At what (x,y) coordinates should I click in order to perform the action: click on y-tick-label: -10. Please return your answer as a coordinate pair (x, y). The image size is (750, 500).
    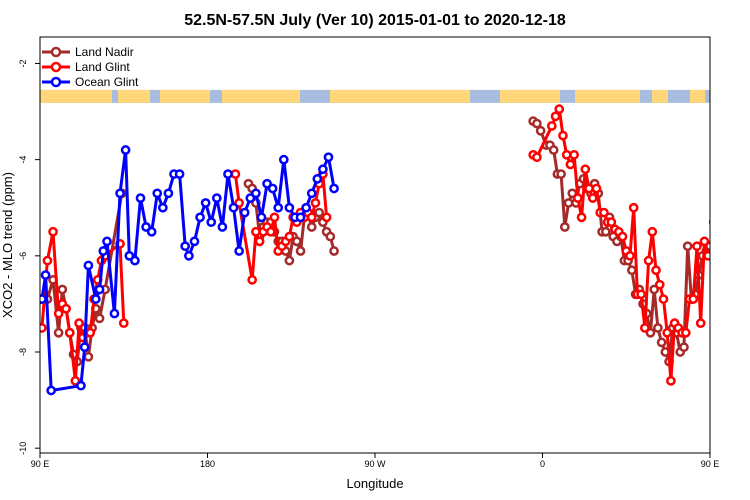
    Looking at the image, I should click on (23, 448).